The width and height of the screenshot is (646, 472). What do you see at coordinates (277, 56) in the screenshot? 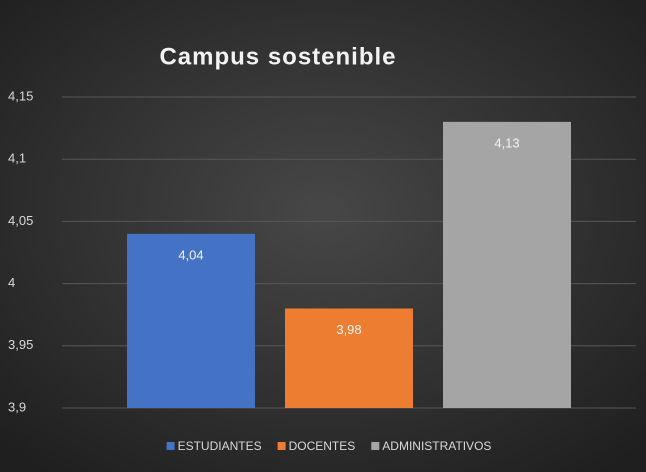
I see `chart-title: Campus sostenible` at bounding box center [277, 56].